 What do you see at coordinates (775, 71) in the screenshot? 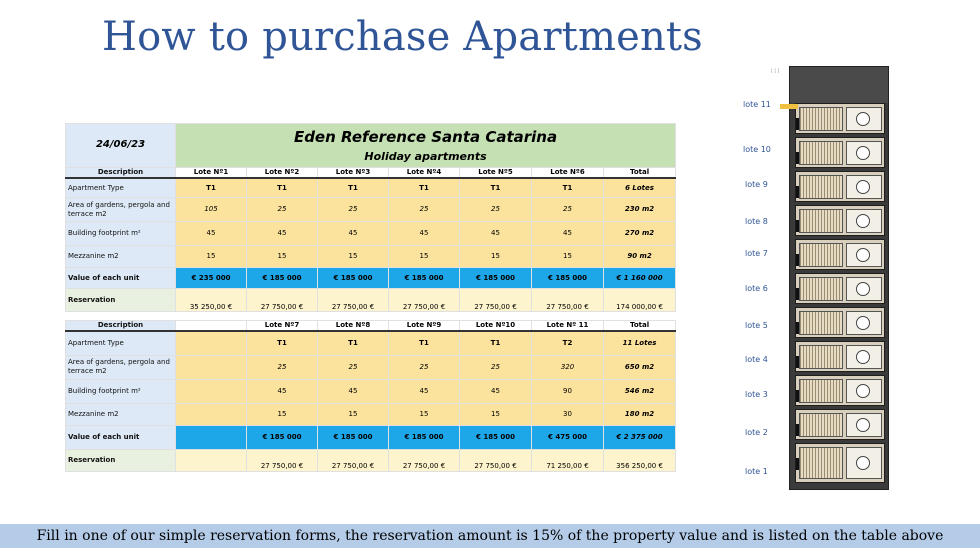
I see `plan-tick-marks: ¦ ¦ ¦` at bounding box center [775, 71].